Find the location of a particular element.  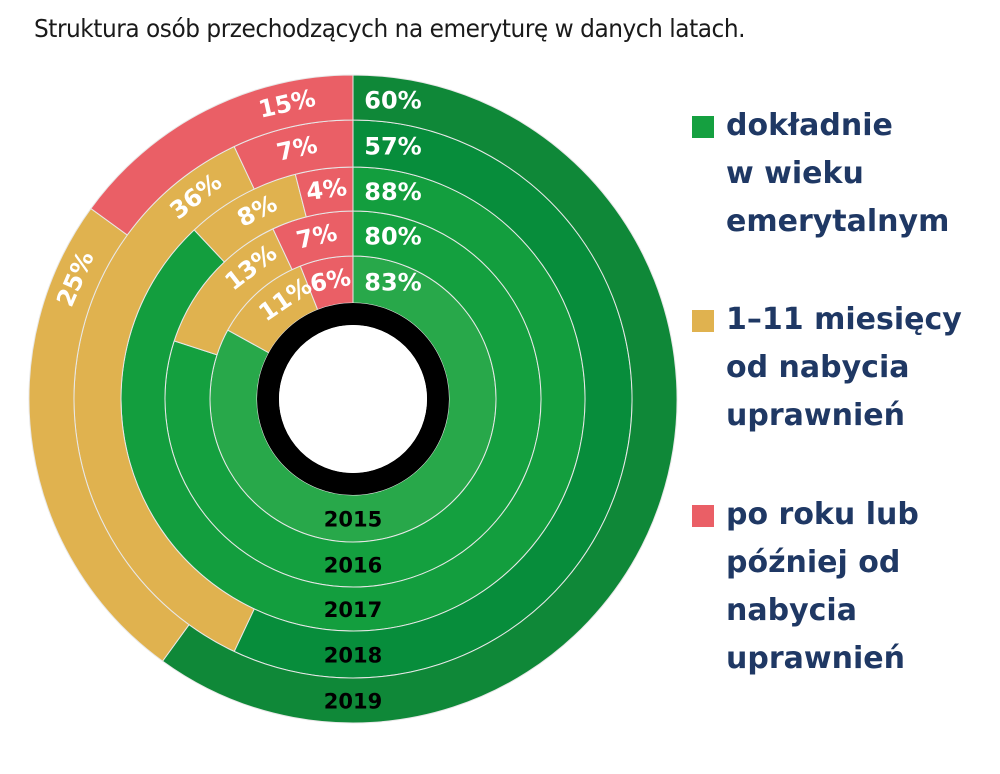

year-label-2018: 2018 is located at coordinates (353, 656).